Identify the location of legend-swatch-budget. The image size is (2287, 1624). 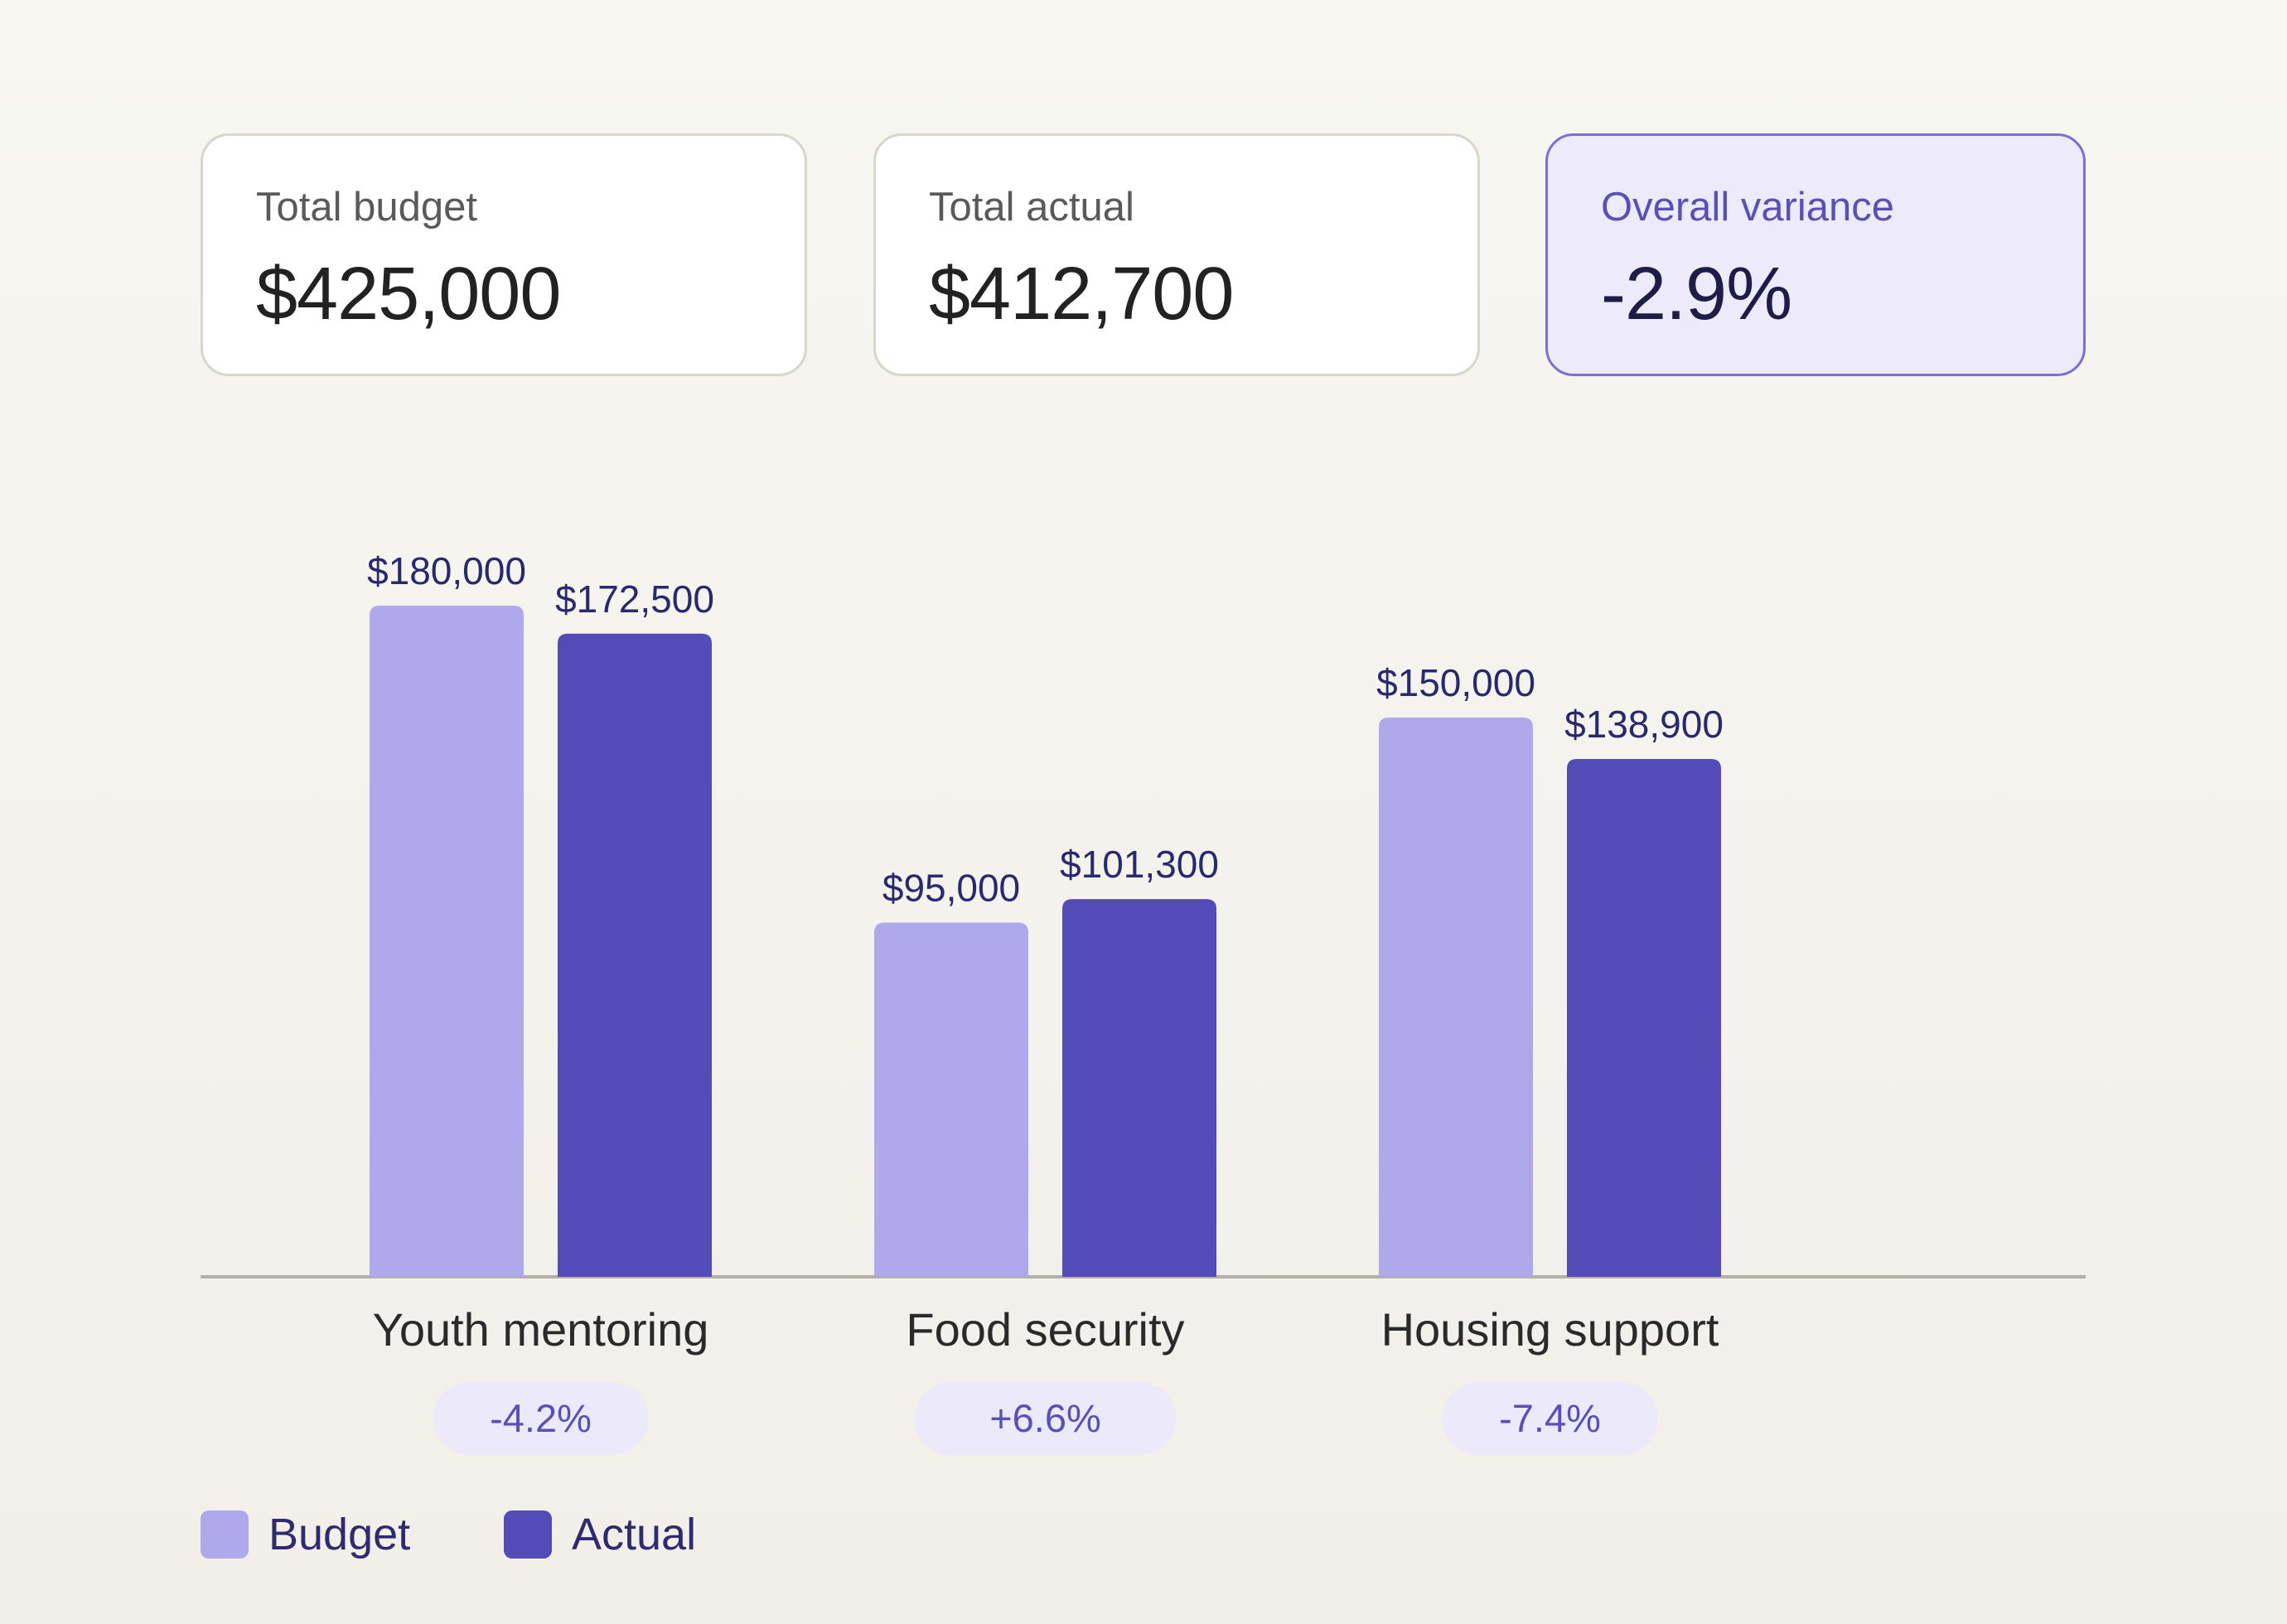
(225, 1534).